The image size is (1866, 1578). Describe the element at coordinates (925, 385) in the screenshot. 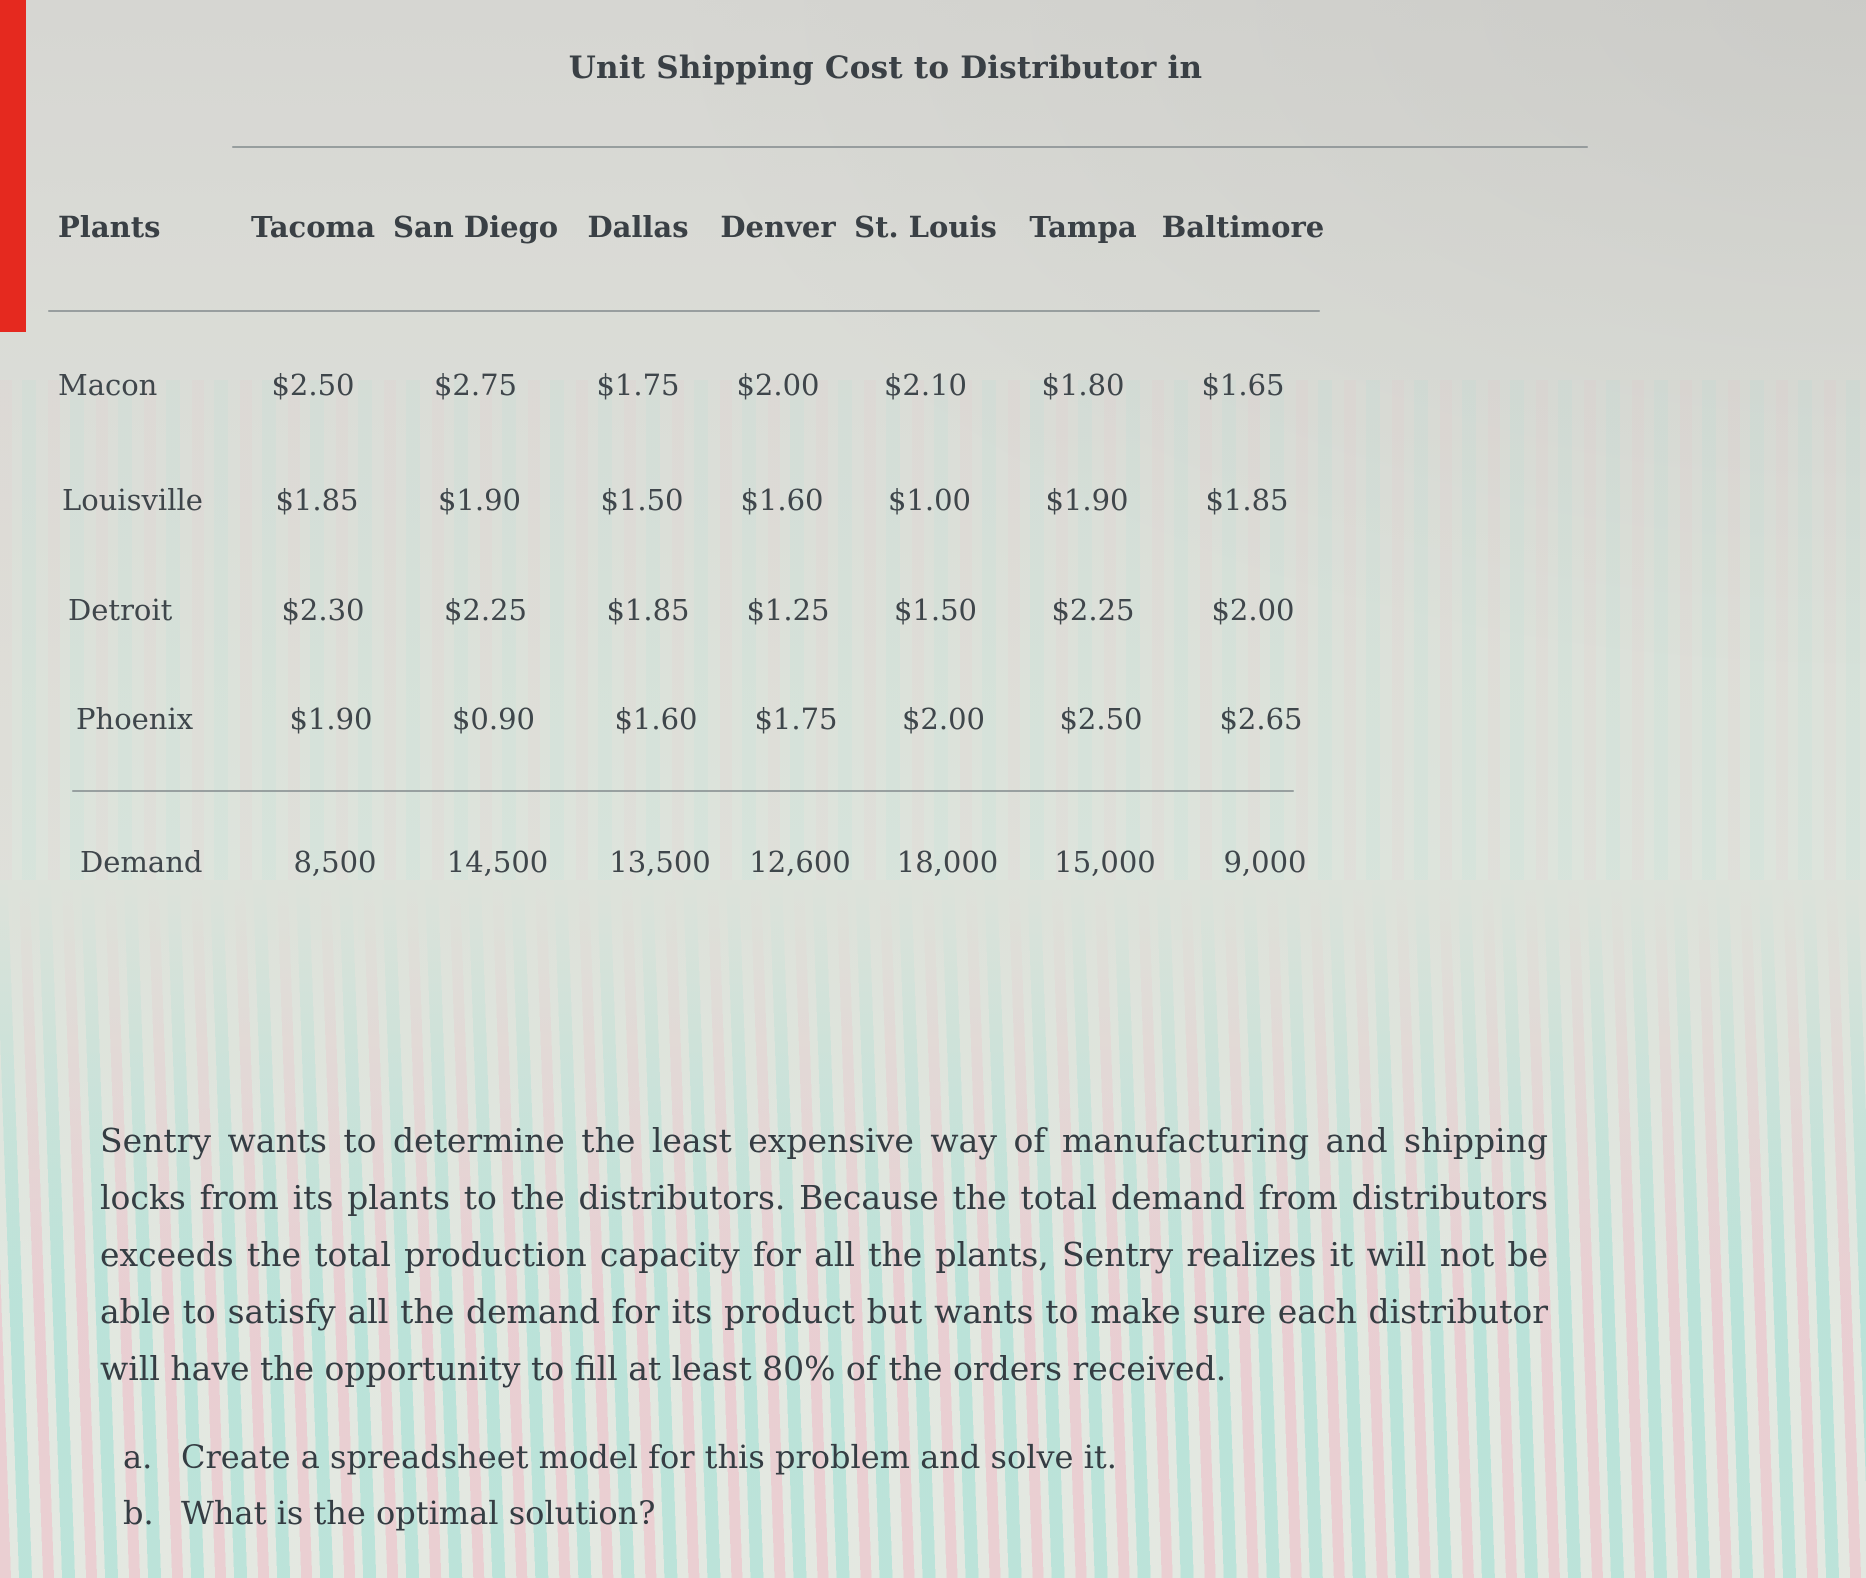

I see `cost-cell: $2.10` at that location.